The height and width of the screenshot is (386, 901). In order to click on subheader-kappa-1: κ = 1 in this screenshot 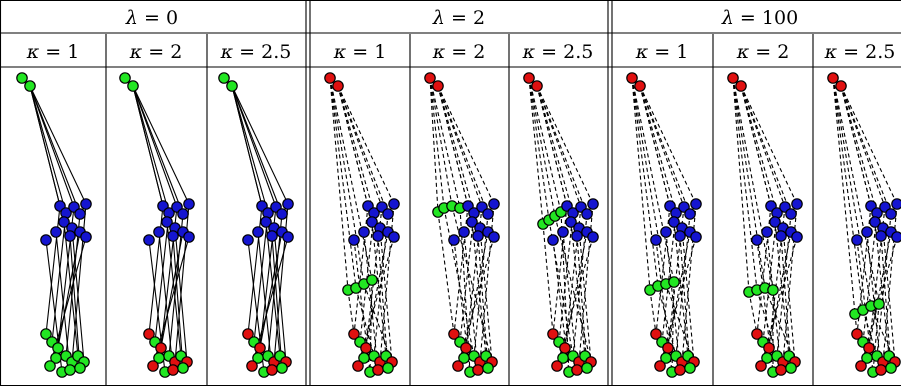, I will do `click(53, 52)`.